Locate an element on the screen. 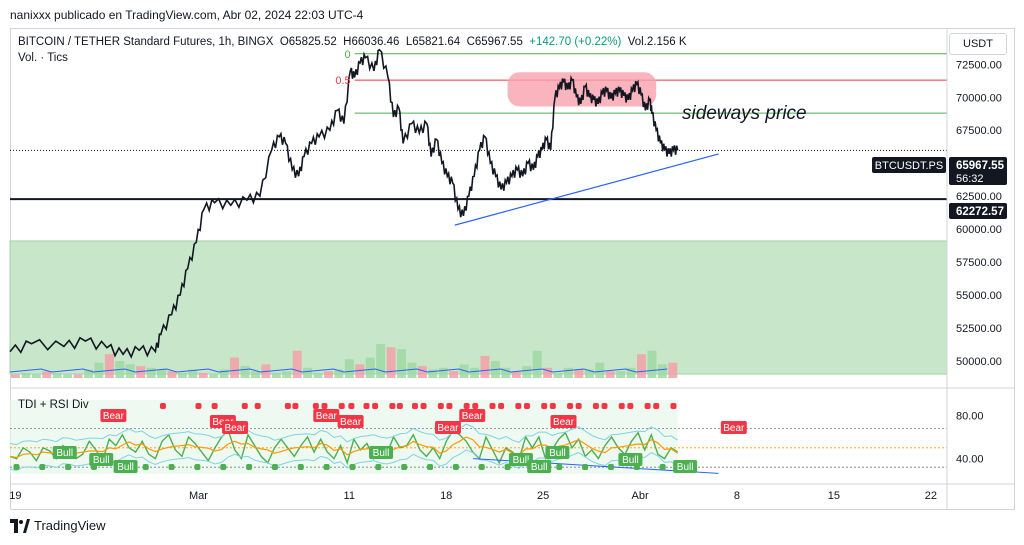  oscillator-tick-label: 80.00 is located at coordinates (970, 416).